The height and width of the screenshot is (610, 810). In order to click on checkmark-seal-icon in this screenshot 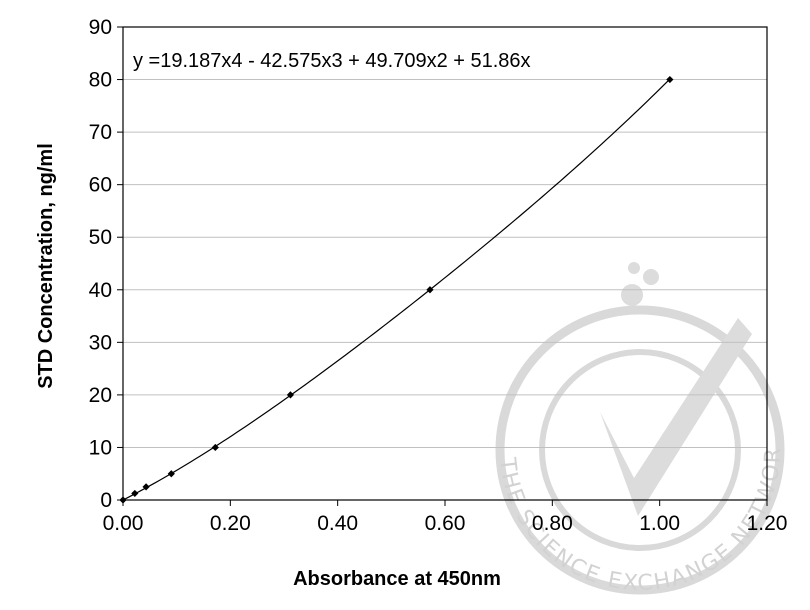, I will do `click(676, 417)`.